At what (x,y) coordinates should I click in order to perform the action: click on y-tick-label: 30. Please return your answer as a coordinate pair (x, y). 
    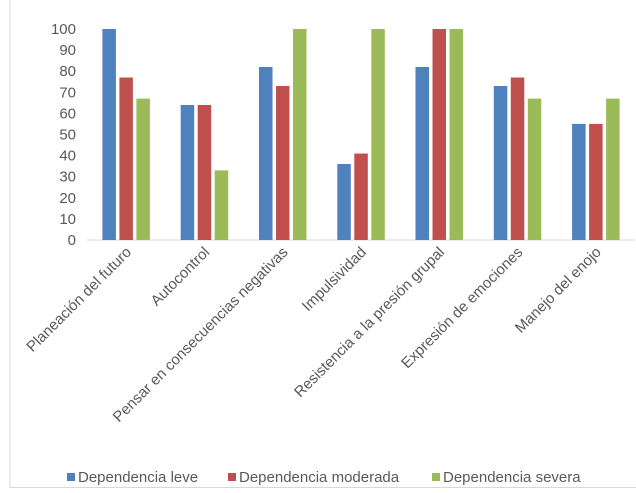
    Looking at the image, I should click on (67, 177).